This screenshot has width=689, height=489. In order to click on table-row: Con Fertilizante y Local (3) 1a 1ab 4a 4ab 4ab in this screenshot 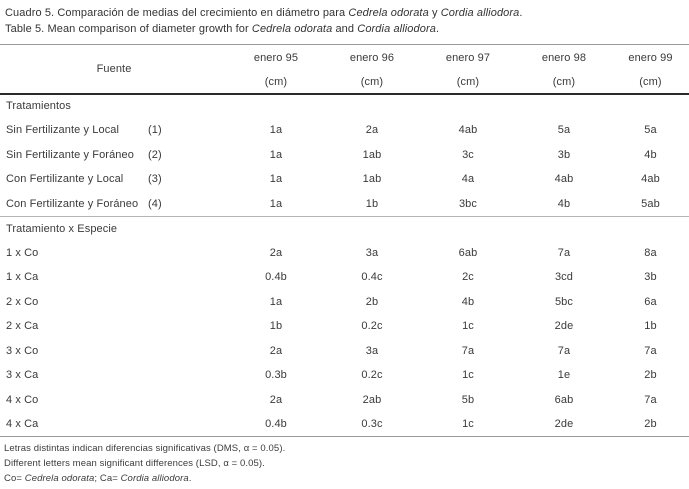, I will do `click(344, 179)`.